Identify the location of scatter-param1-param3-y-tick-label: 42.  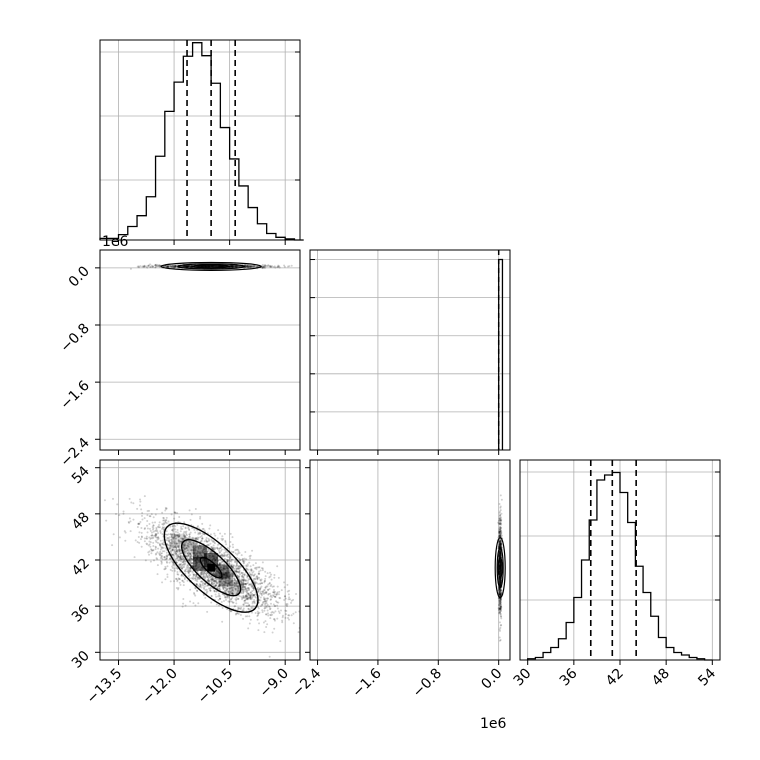
(81, 568).